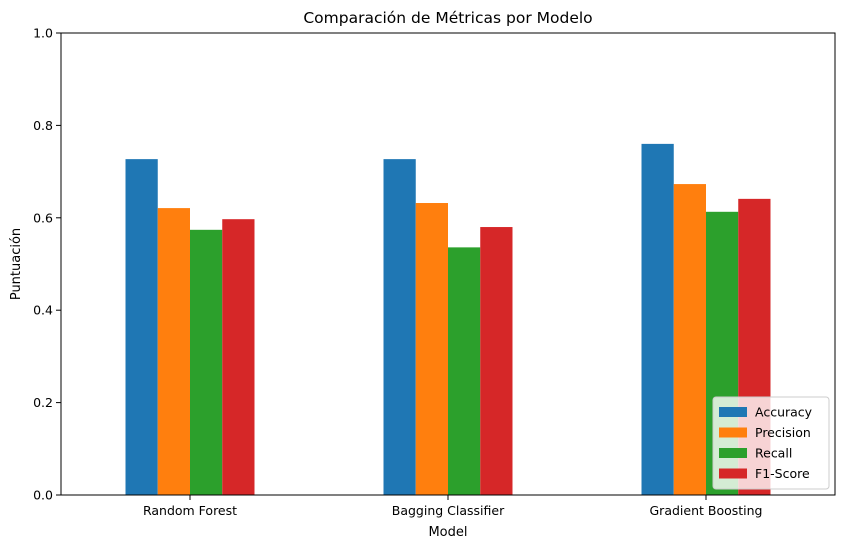 The image size is (846, 548). What do you see at coordinates (773, 453) in the screenshot?
I see `legend-label: Recall` at bounding box center [773, 453].